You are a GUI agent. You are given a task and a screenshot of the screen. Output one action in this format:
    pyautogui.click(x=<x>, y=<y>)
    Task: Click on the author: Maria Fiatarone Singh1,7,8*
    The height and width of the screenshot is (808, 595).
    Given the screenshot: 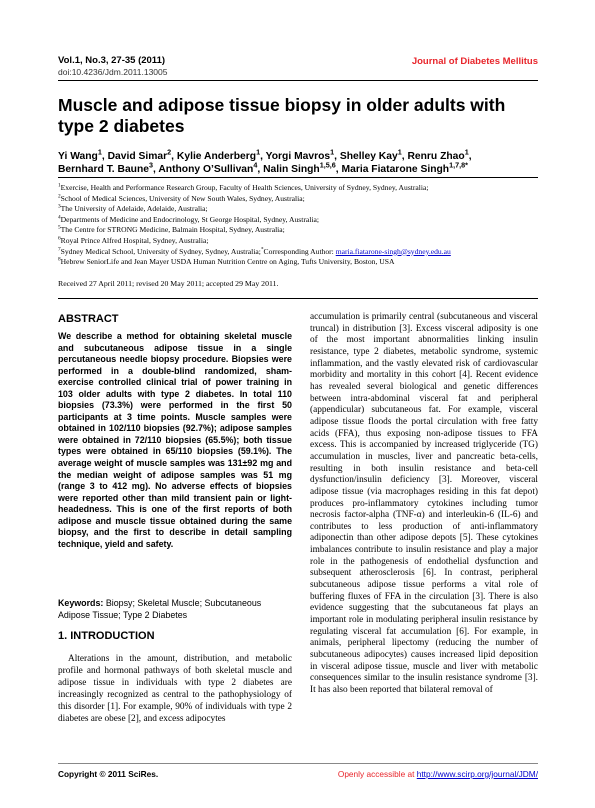 What is the action you would take?
    pyautogui.click(x=404, y=167)
    